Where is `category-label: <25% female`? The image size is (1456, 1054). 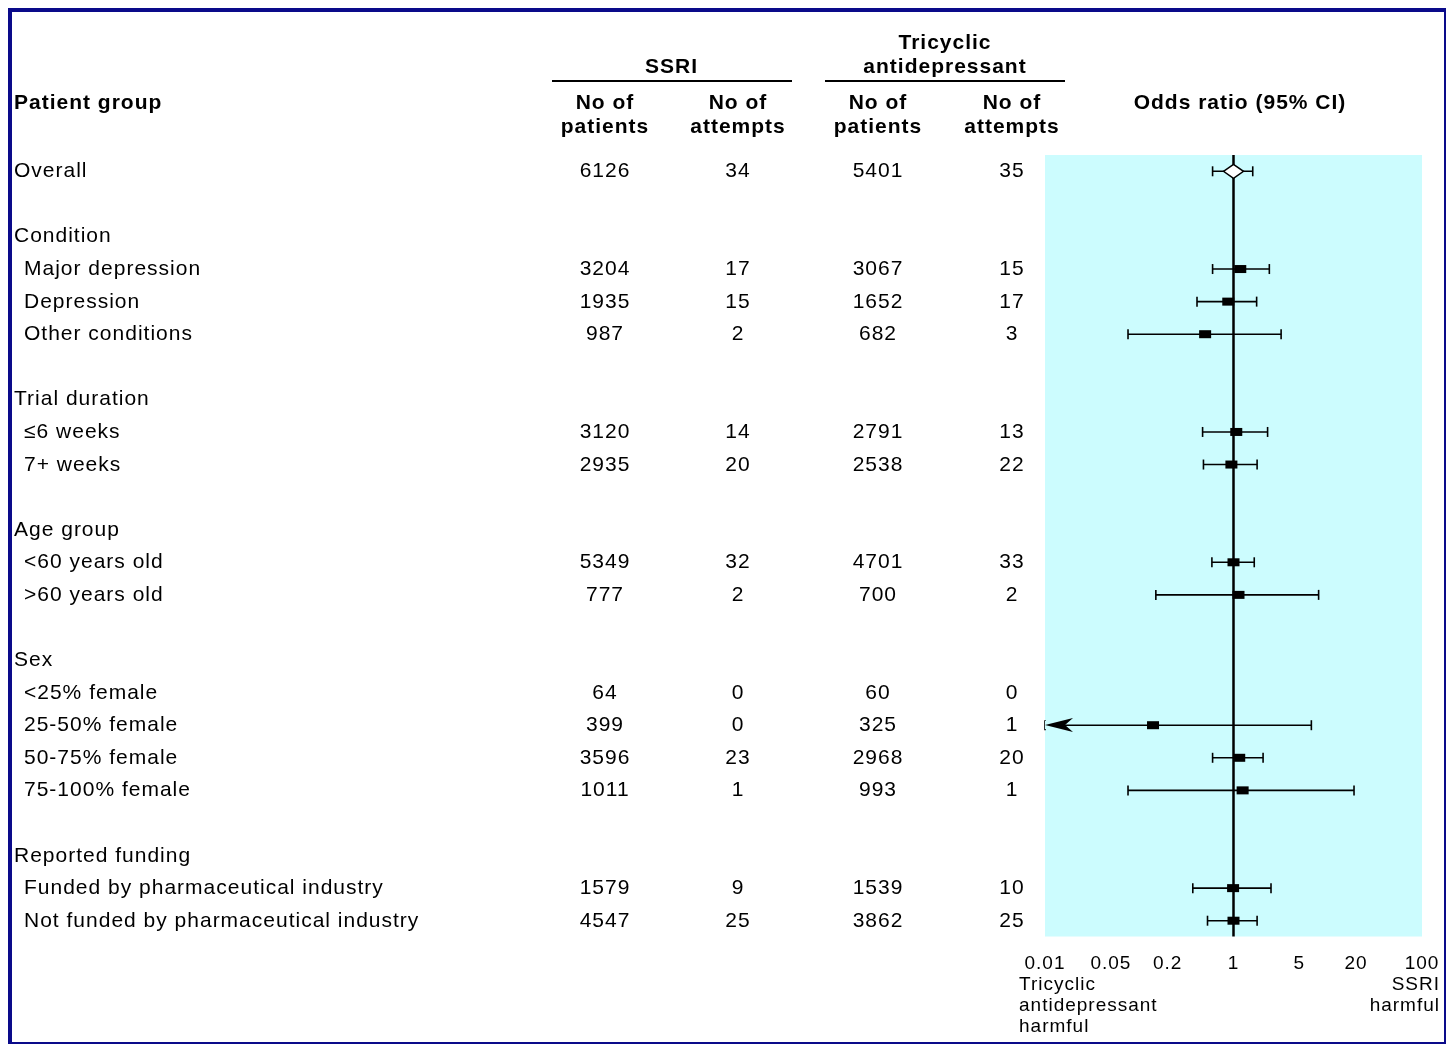
category-label: <25% female is located at coordinates (91, 691).